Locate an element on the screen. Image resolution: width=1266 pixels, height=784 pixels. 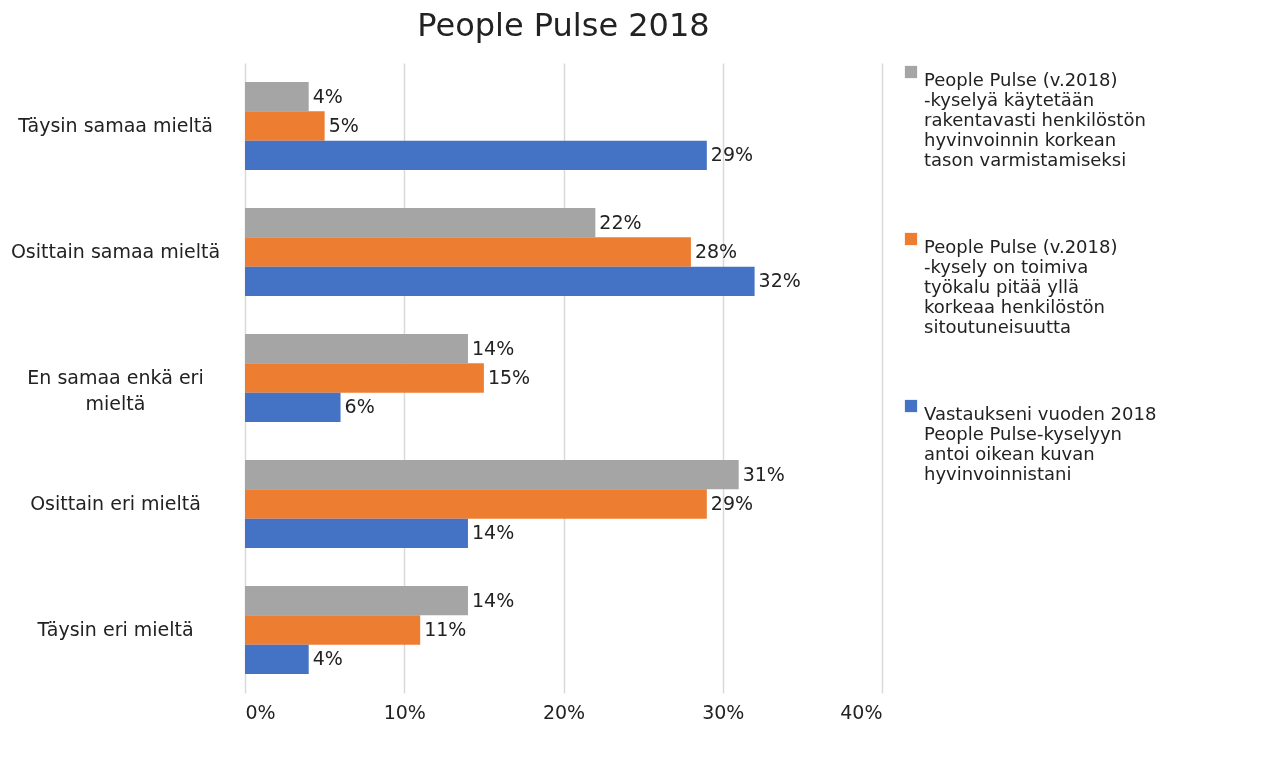
data-label: 31% is located at coordinates (763, 473).